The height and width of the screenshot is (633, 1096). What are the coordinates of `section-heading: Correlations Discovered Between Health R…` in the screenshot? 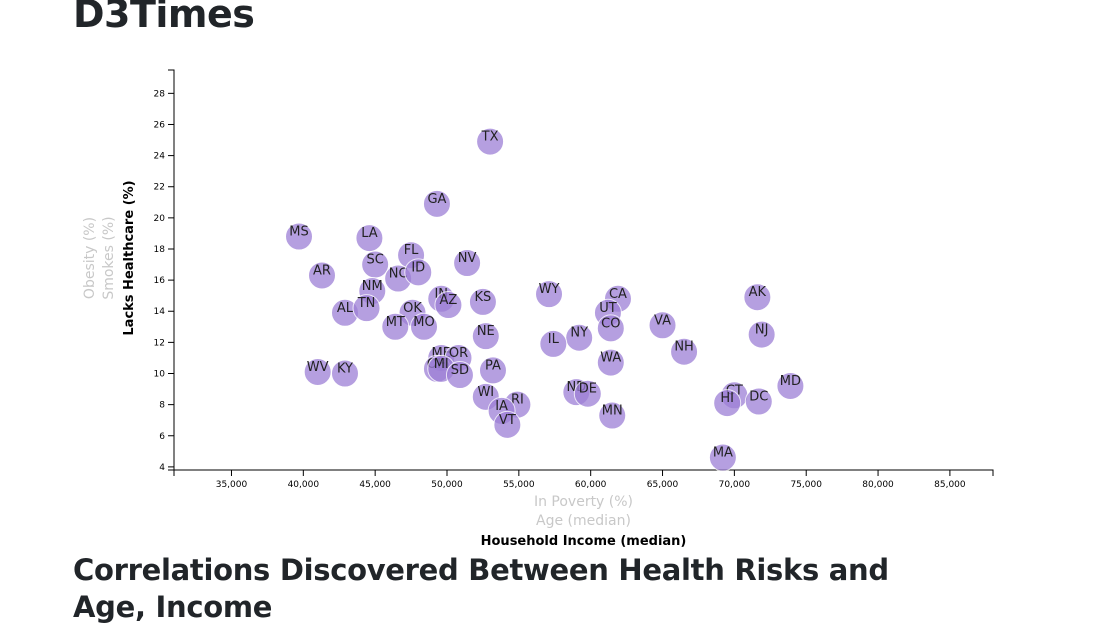 It's located at (481, 589).